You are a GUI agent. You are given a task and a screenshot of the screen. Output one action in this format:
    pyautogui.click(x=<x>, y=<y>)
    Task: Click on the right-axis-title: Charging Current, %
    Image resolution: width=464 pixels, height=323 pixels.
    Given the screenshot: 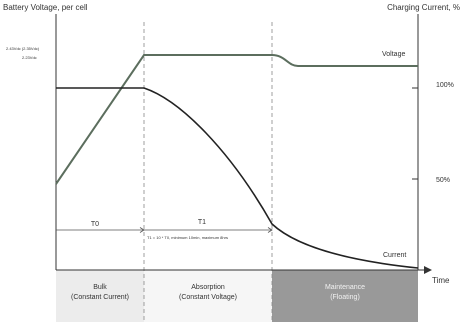 What is the action you would take?
    pyautogui.click(x=423, y=7)
    